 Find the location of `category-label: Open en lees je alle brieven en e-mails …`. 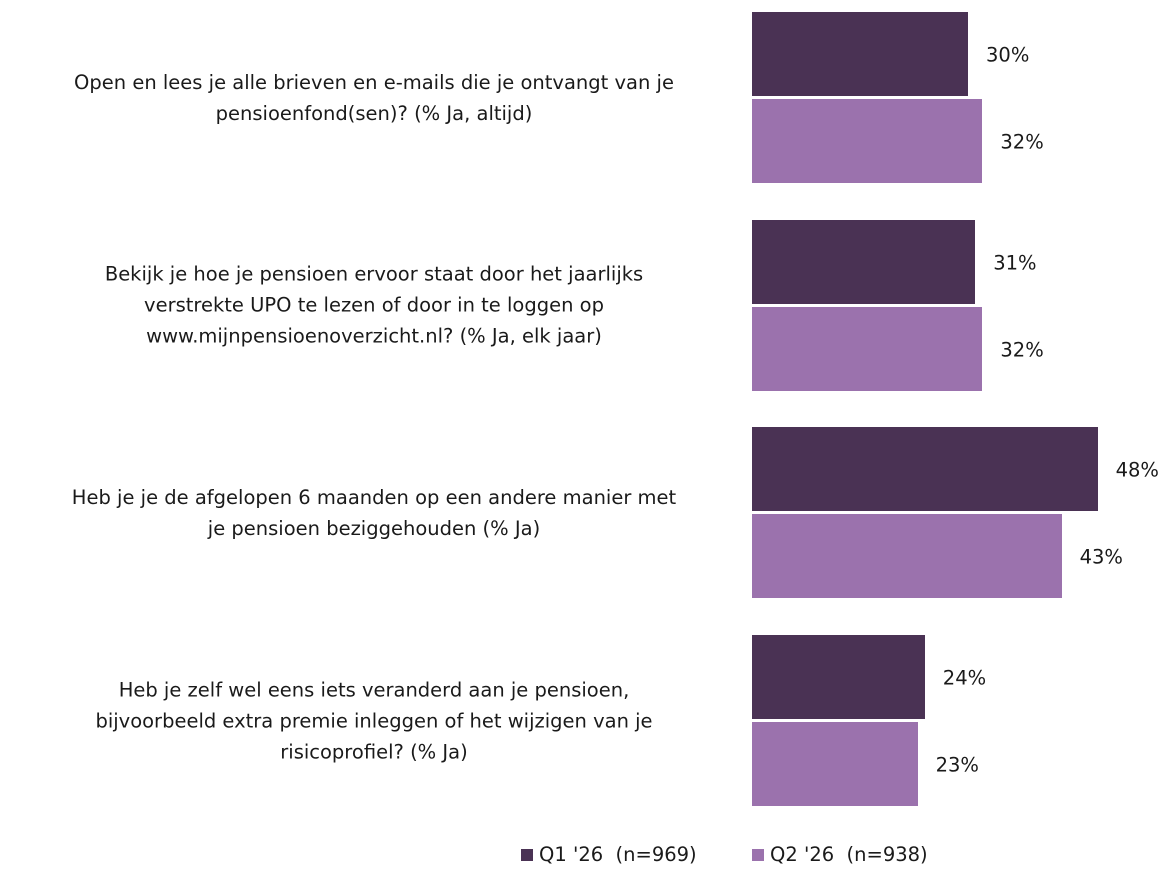

category-label: Open en lees je alle brieven en e-mails … is located at coordinates (374, 97).